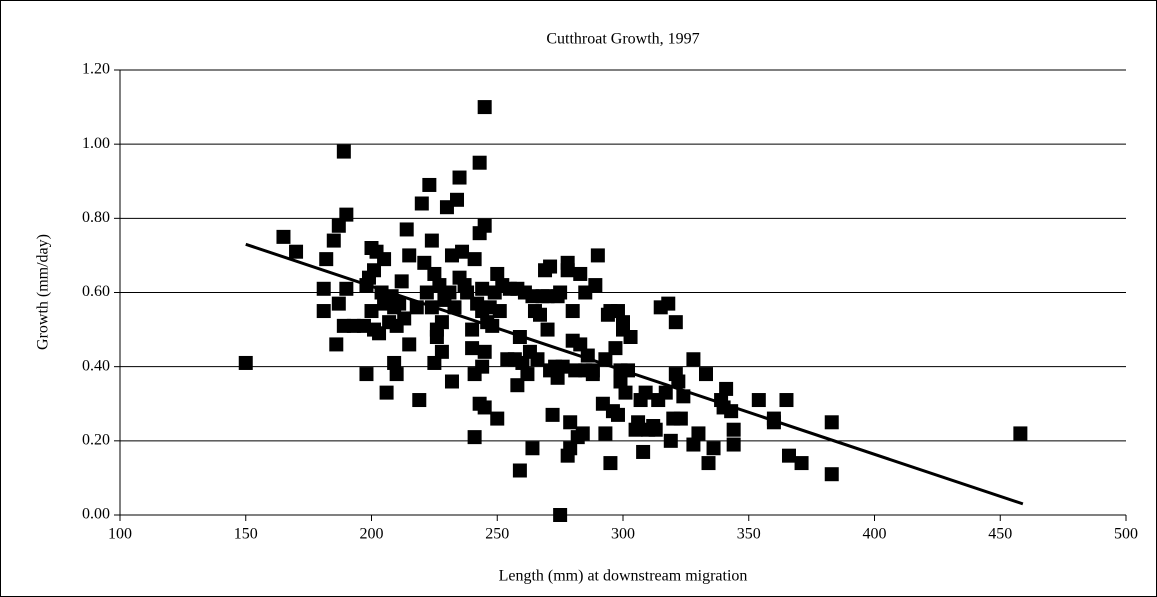 The width and height of the screenshot is (1157, 597). Describe the element at coordinates (875, 534) in the screenshot. I see `x-tick-label: 400` at that location.